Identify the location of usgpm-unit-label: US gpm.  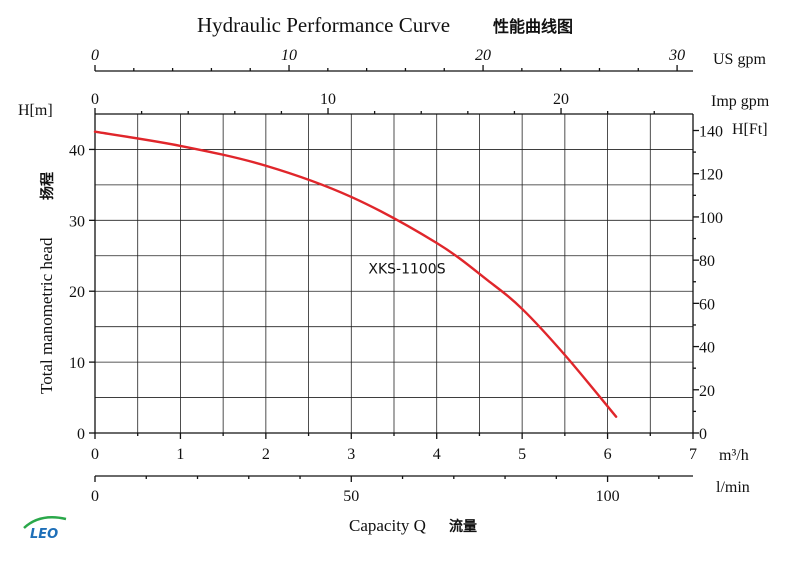
(739, 59).